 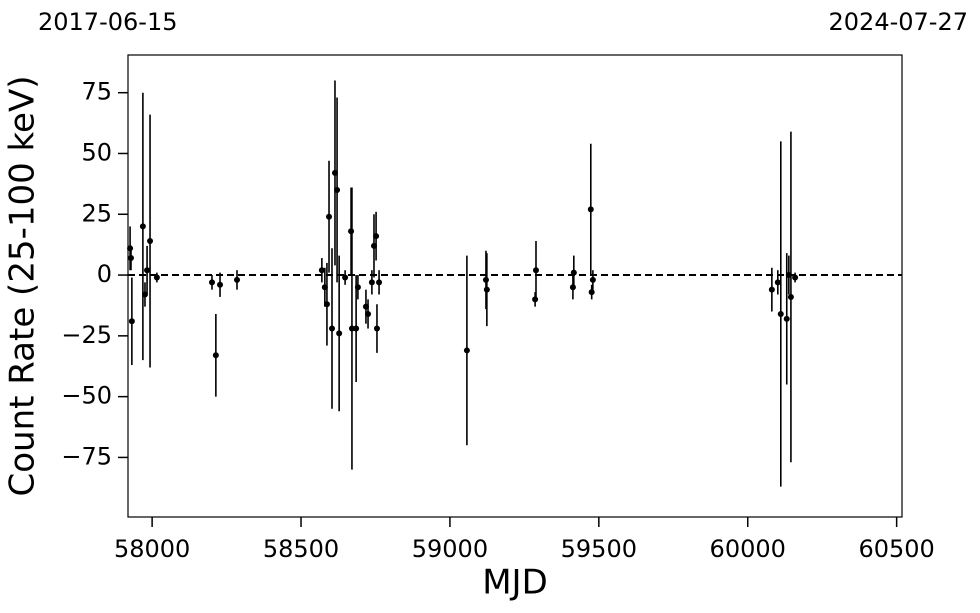 What do you see at coordinates (86, 335) in the screenshot?
I see `y-tick-label: −25` at bounding box center [86, 335].